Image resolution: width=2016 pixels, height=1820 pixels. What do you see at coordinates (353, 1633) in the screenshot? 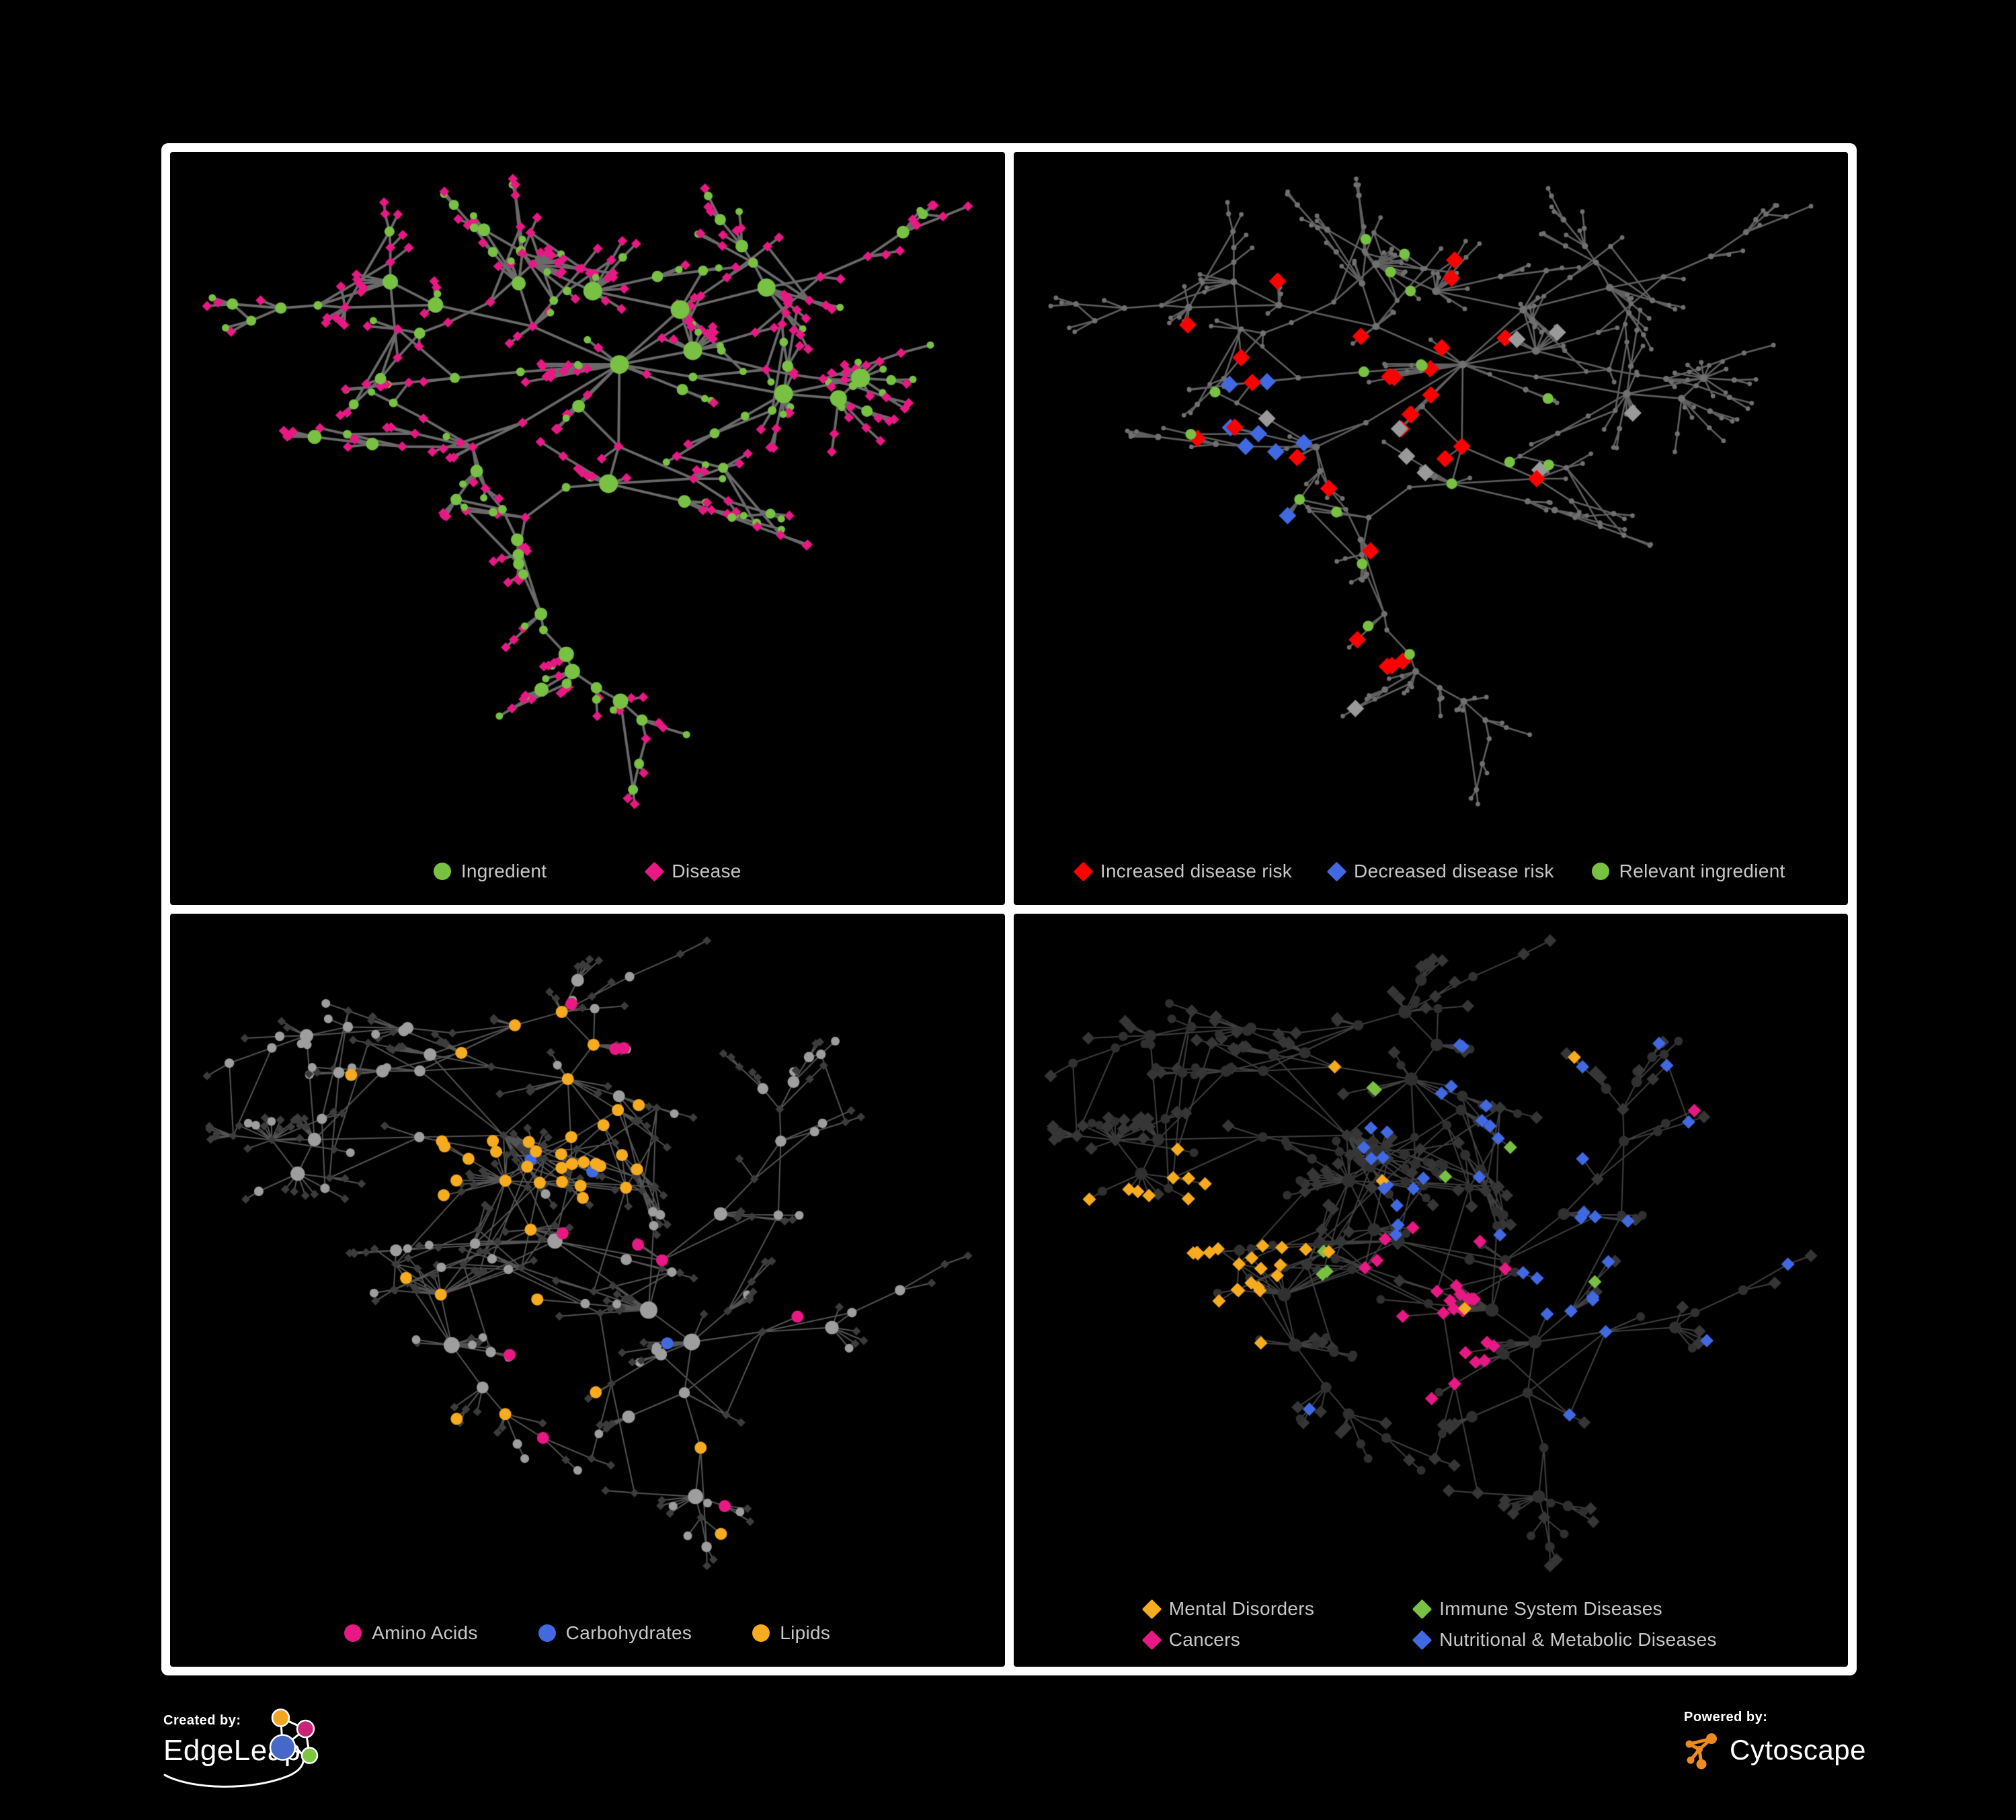
I see `amino-acids-marker-icon` at bounding box center [353, 1633].